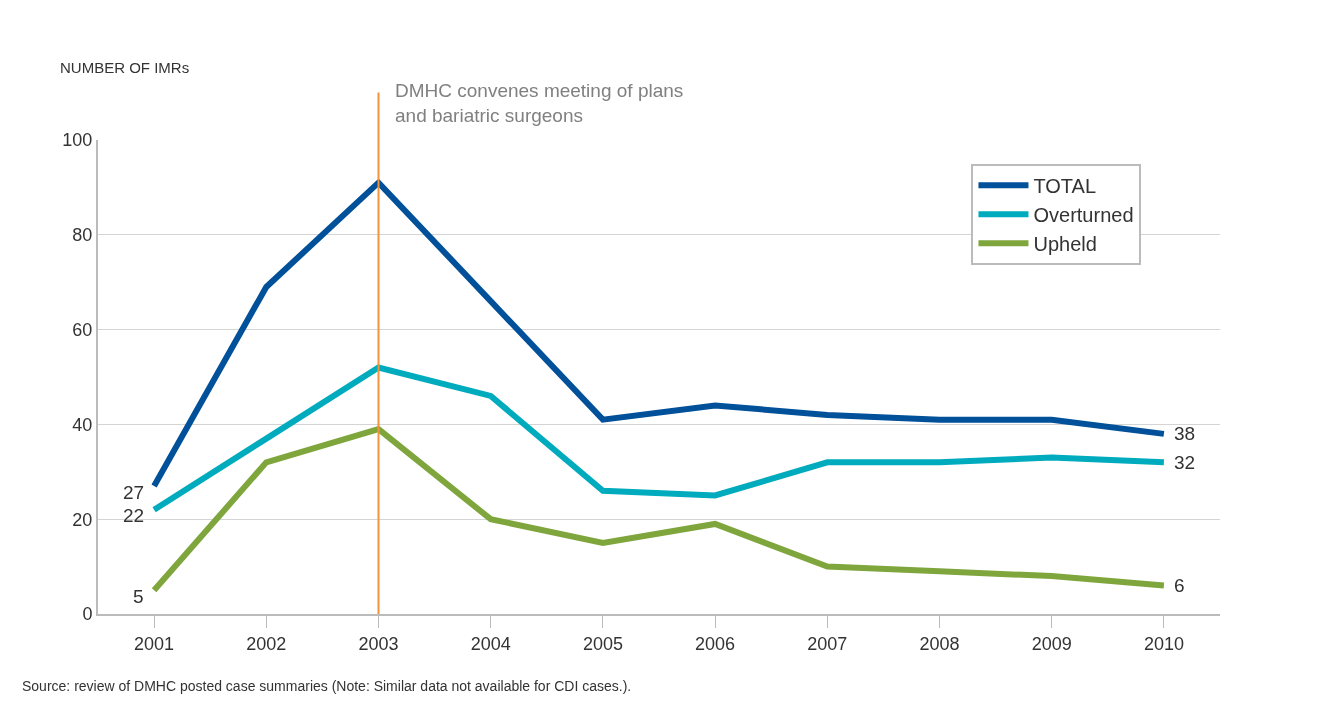 The image size is (1320, 708). What do you see at coordinates (1163, 643) in the screenshot?
I see `x-tick-label: 2010` at bounding box center [1163, 643].